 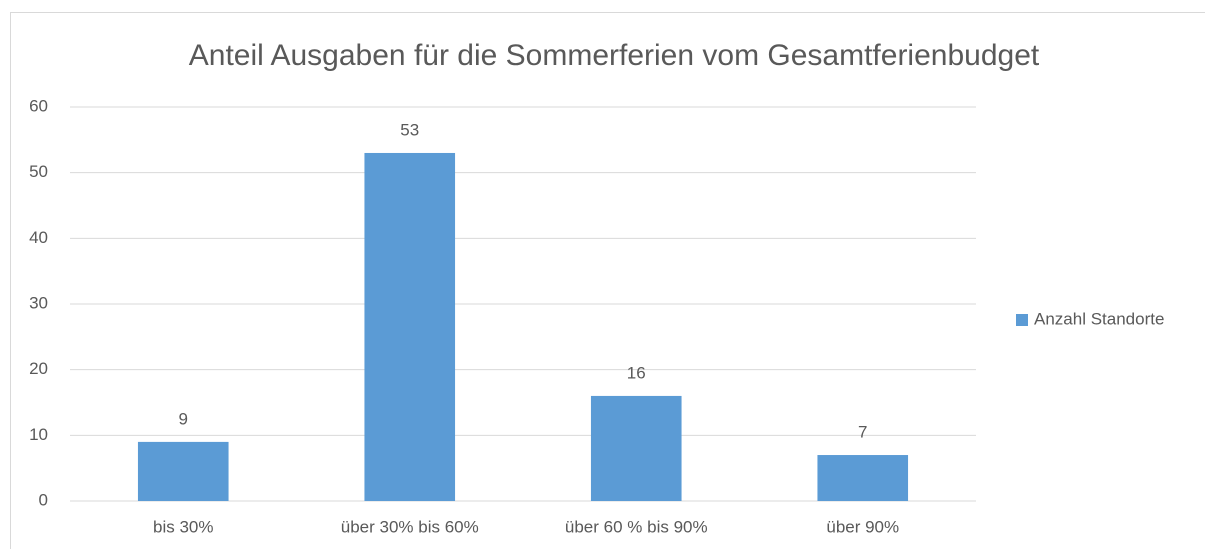 What do you see at coordinates (636, 372) in the screenshot?
I see `data-label: 16` at bounding box center [636, 372].